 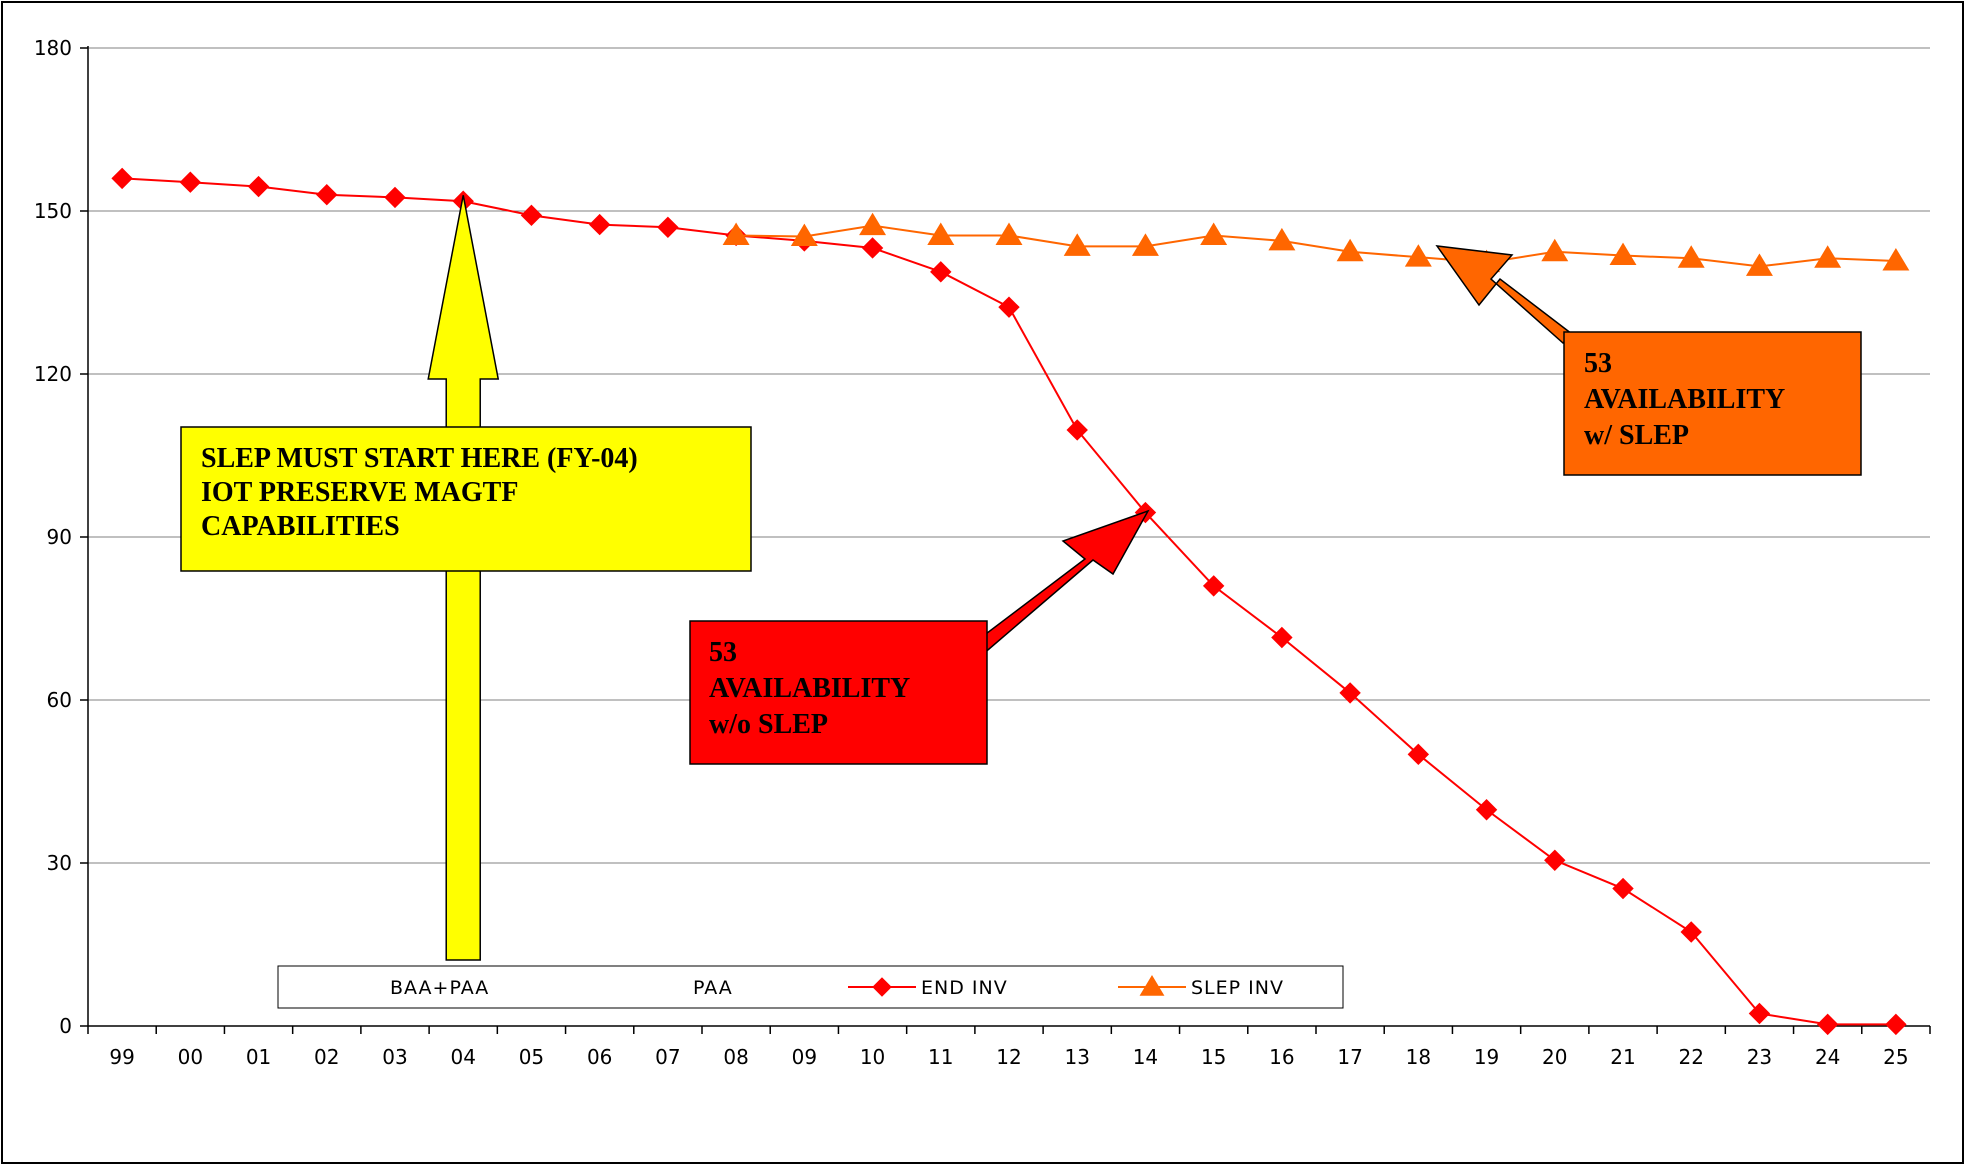 I want to click on y-tick-label: 30, so click(x=59, y=863).